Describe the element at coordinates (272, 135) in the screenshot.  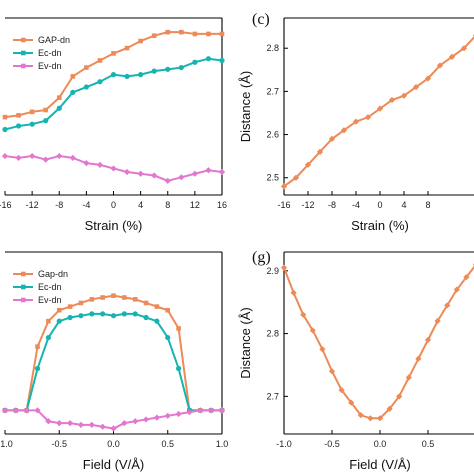
I see `y-tick-label: 2.6` at that location.